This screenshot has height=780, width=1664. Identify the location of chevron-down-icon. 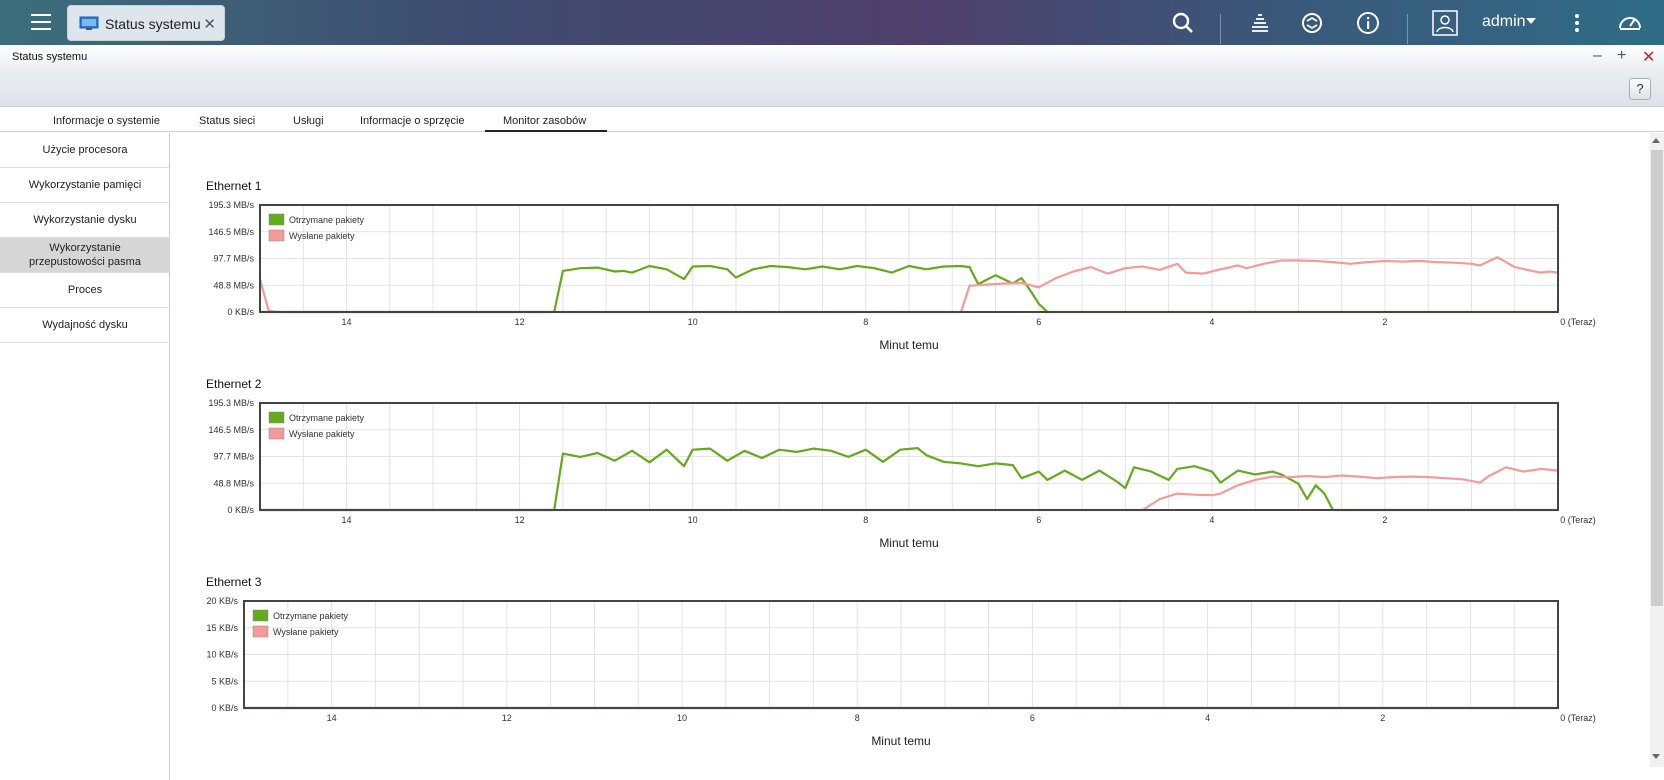
(1531, 21).